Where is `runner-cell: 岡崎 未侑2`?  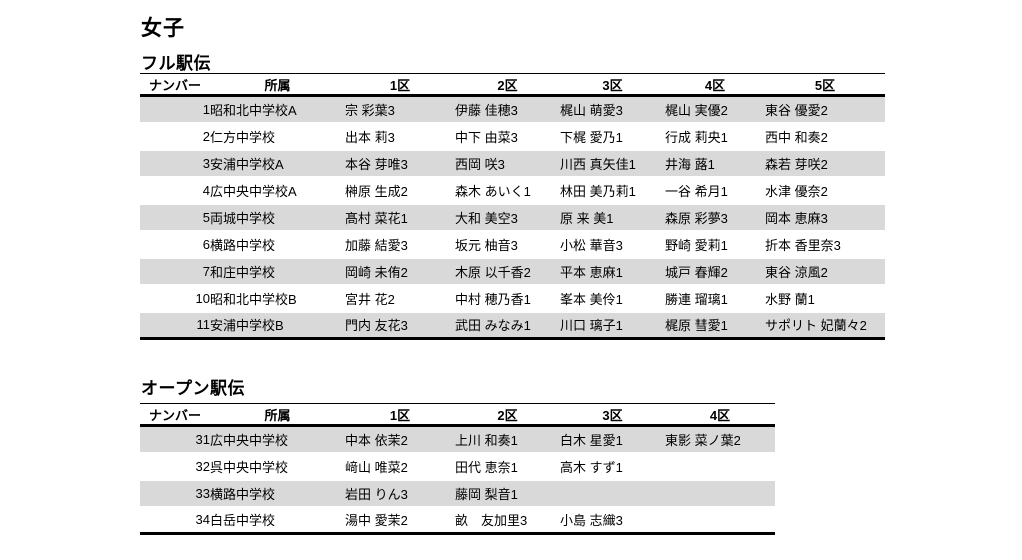 runner-cell: 岡崎 未侑2 is located at coordinates (400, 270).